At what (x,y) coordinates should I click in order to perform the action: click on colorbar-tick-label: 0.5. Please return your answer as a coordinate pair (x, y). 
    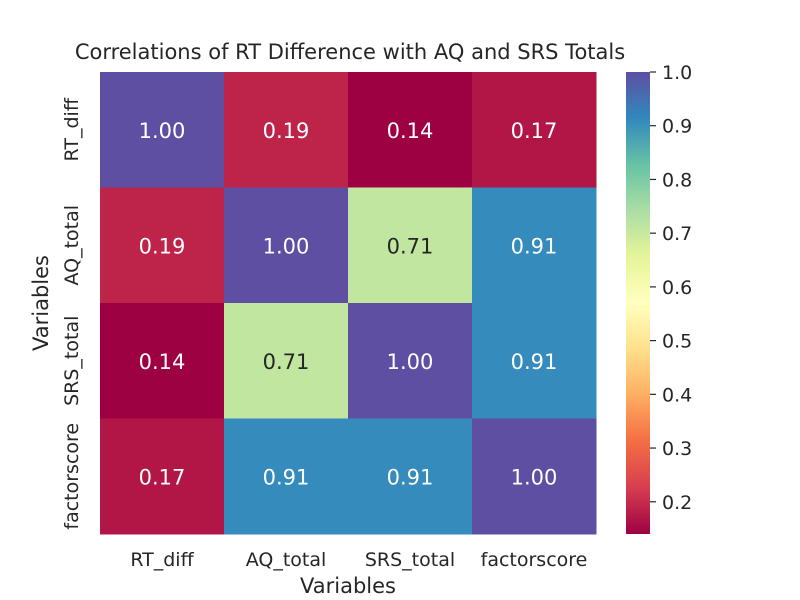
    Looking at the image, I should click on (677, 342).